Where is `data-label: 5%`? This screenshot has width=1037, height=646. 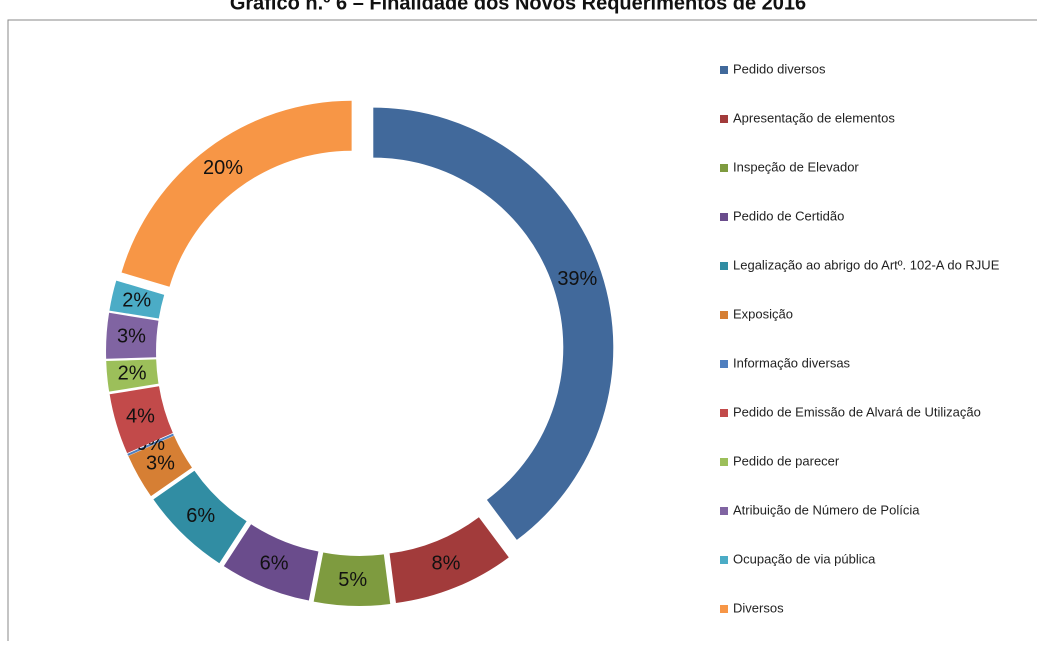 data-label: 5% is located at coordinates (352, 580).